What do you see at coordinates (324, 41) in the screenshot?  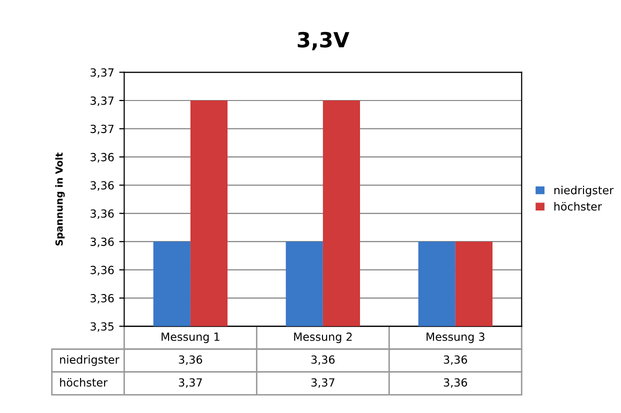 I see `chart-title: 3,3V` at bounding box center [324, 41].